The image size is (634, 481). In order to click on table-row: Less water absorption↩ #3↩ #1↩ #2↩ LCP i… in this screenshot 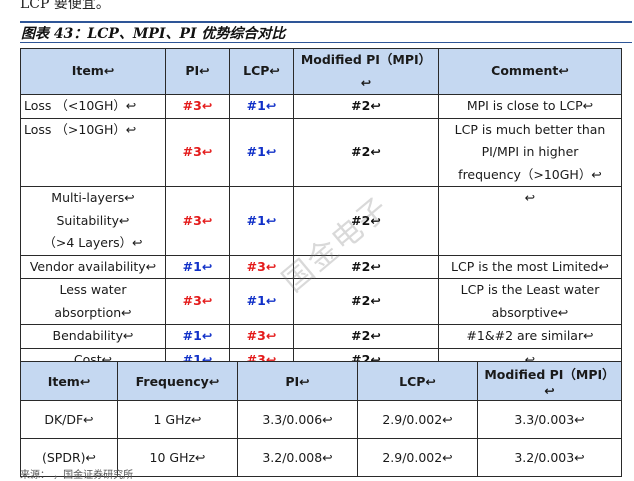, I will do `click(321, 301)`.